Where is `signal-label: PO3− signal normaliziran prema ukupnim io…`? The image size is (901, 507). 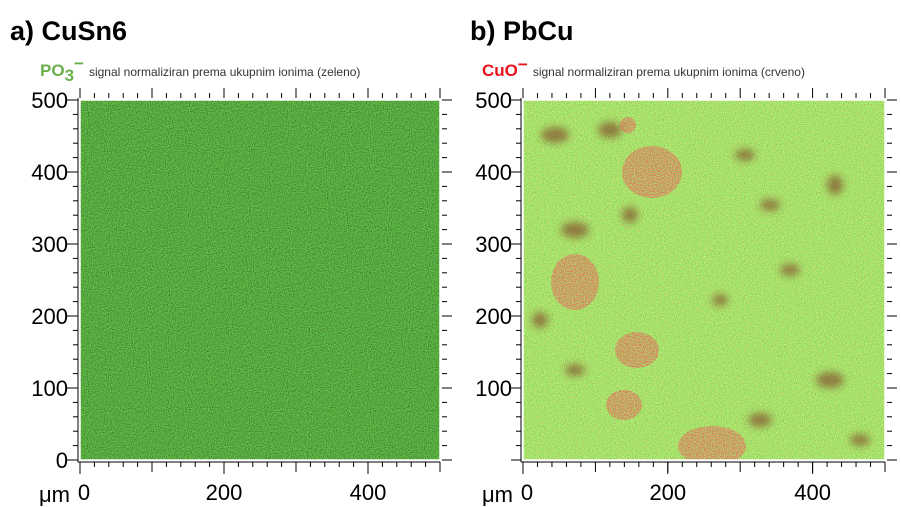 signal-label: PO3− signal normaliziran prema ukupnim io… is located at coordinates (200, 69).